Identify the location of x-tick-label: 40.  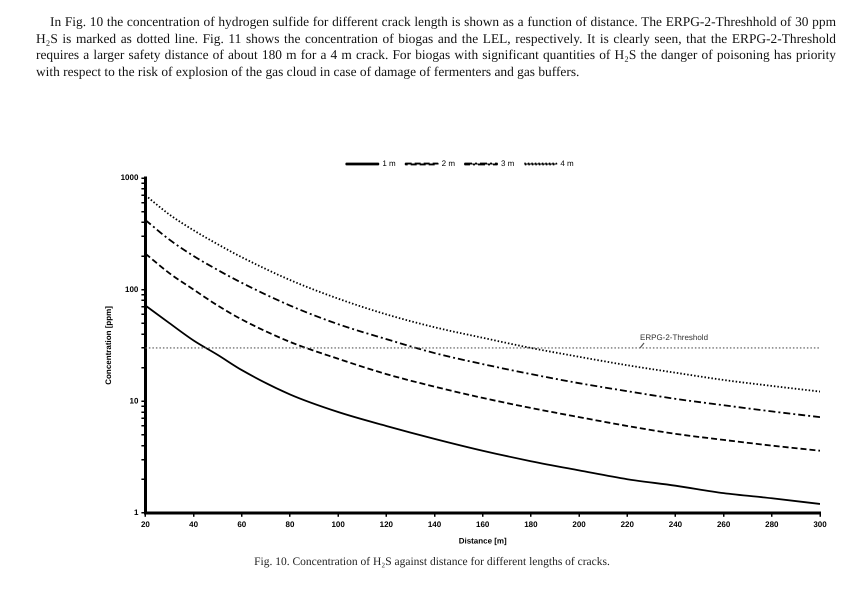
(194, 524).